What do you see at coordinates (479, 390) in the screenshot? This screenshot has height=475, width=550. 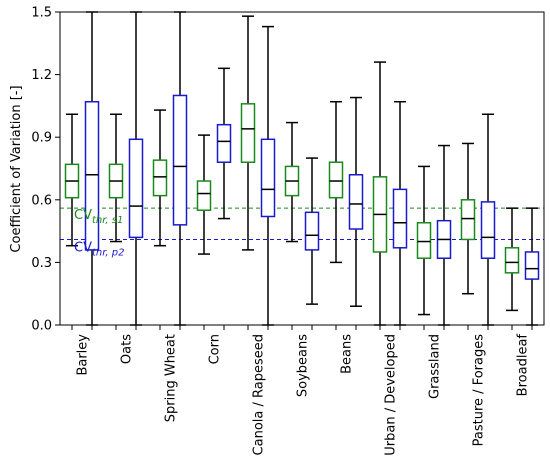 I see `x-category-label: Pasture / Forages` at bounding box center [479, 390].